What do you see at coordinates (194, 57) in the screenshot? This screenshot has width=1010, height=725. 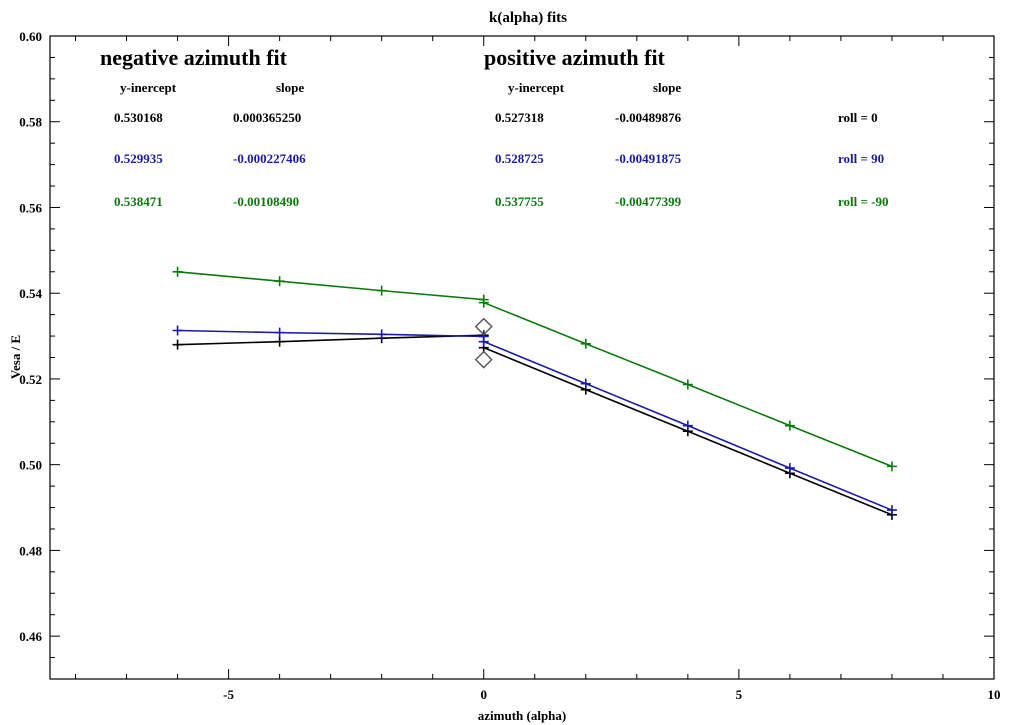 I see `negative-fit-heading: negative azimuth fit` at bounding box center [194, 57].